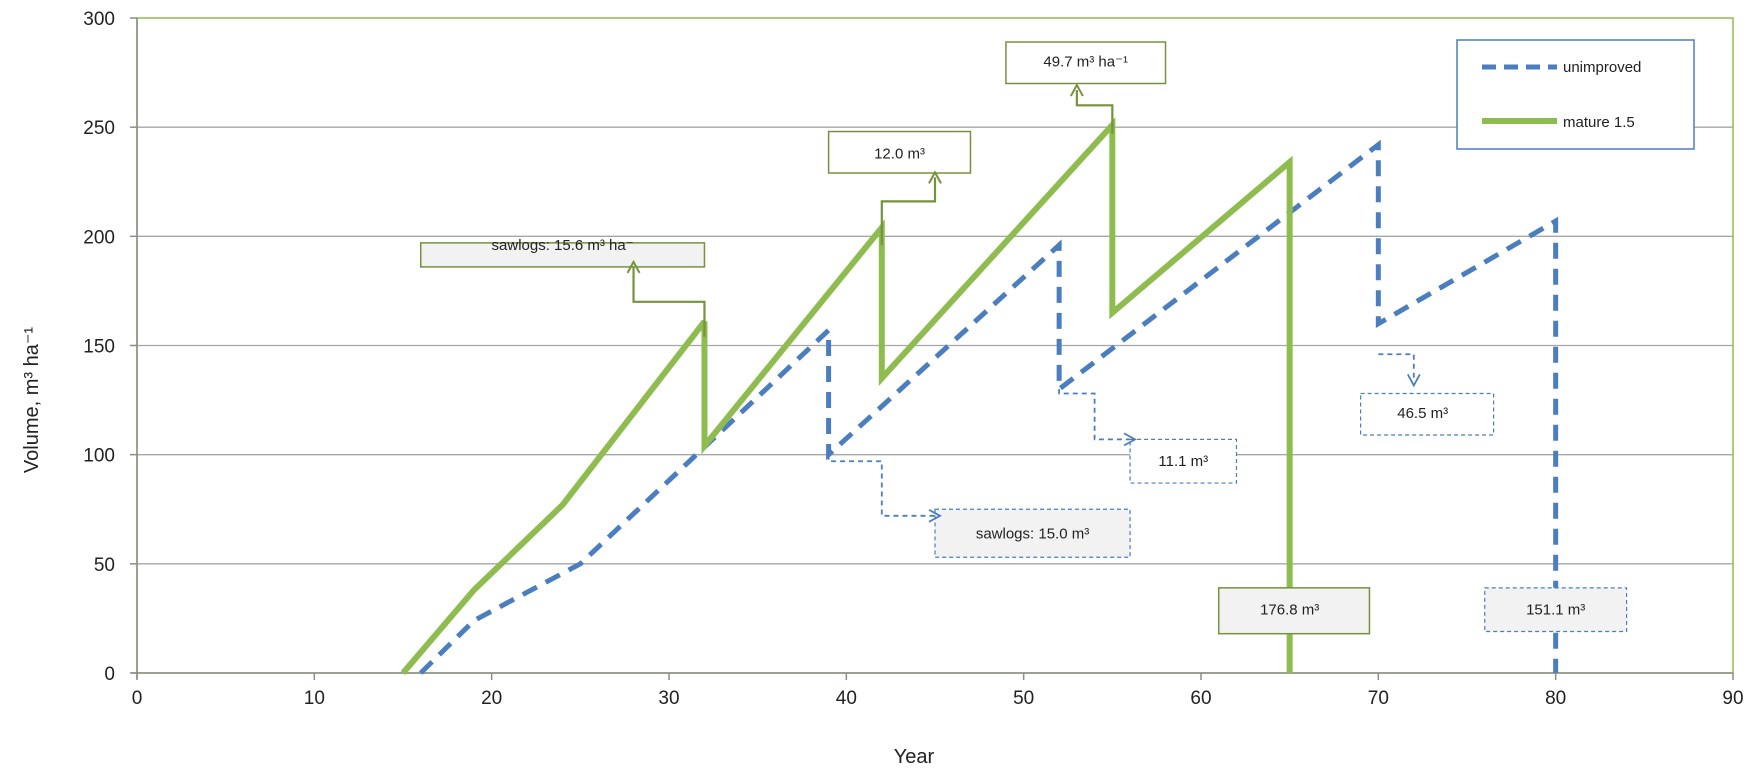  Describe the element at coordinates (1599, 122) in the screenshot. I see `legend-label-mature-1-5: mature 1.5` at that location.